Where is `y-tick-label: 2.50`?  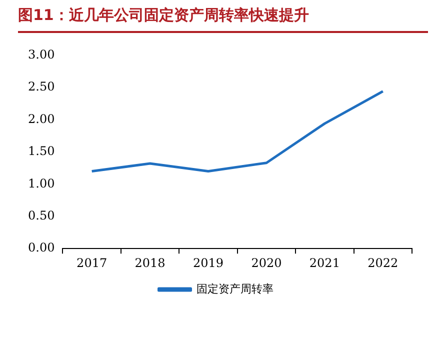
y-tick-label: 2.50 is located at coordinates (41, 87).